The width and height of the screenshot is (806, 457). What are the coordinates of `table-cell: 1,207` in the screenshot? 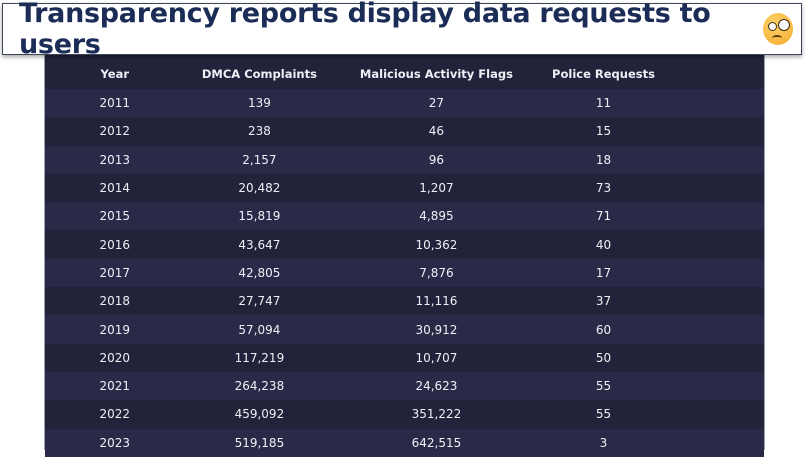 It's located at (436, 188).